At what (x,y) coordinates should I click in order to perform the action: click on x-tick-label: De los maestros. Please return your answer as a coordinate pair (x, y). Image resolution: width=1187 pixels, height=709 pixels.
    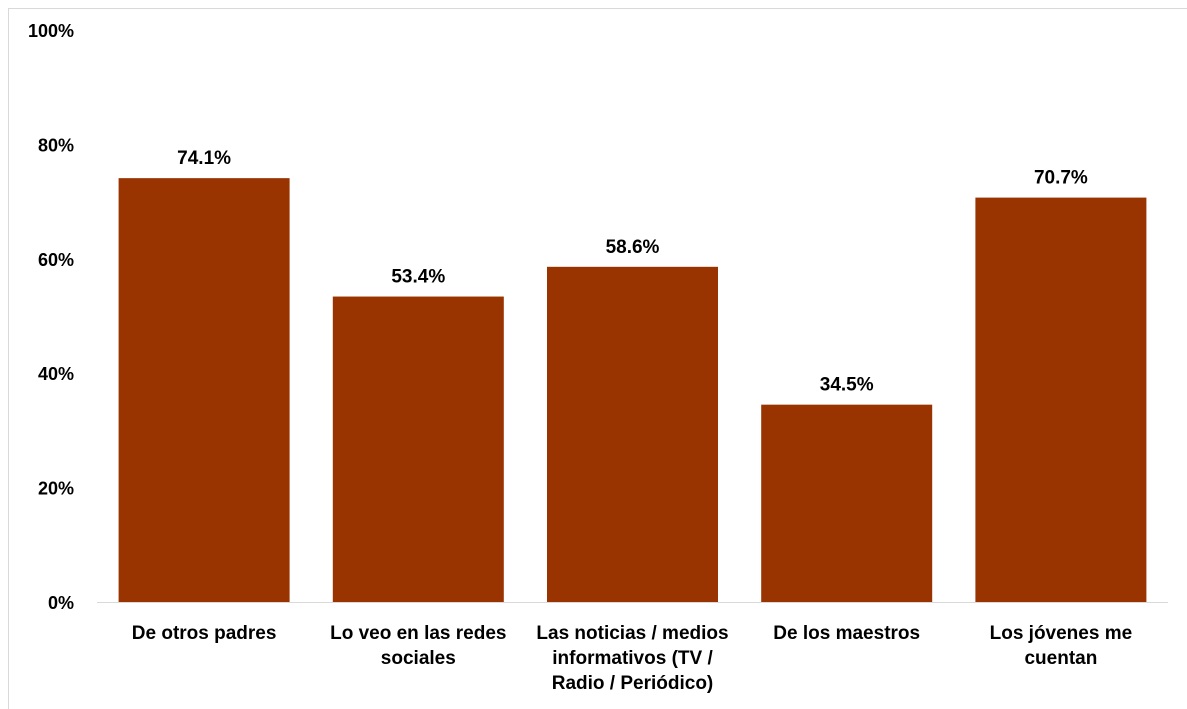
    Looking at the image, I should click on (846, 633).